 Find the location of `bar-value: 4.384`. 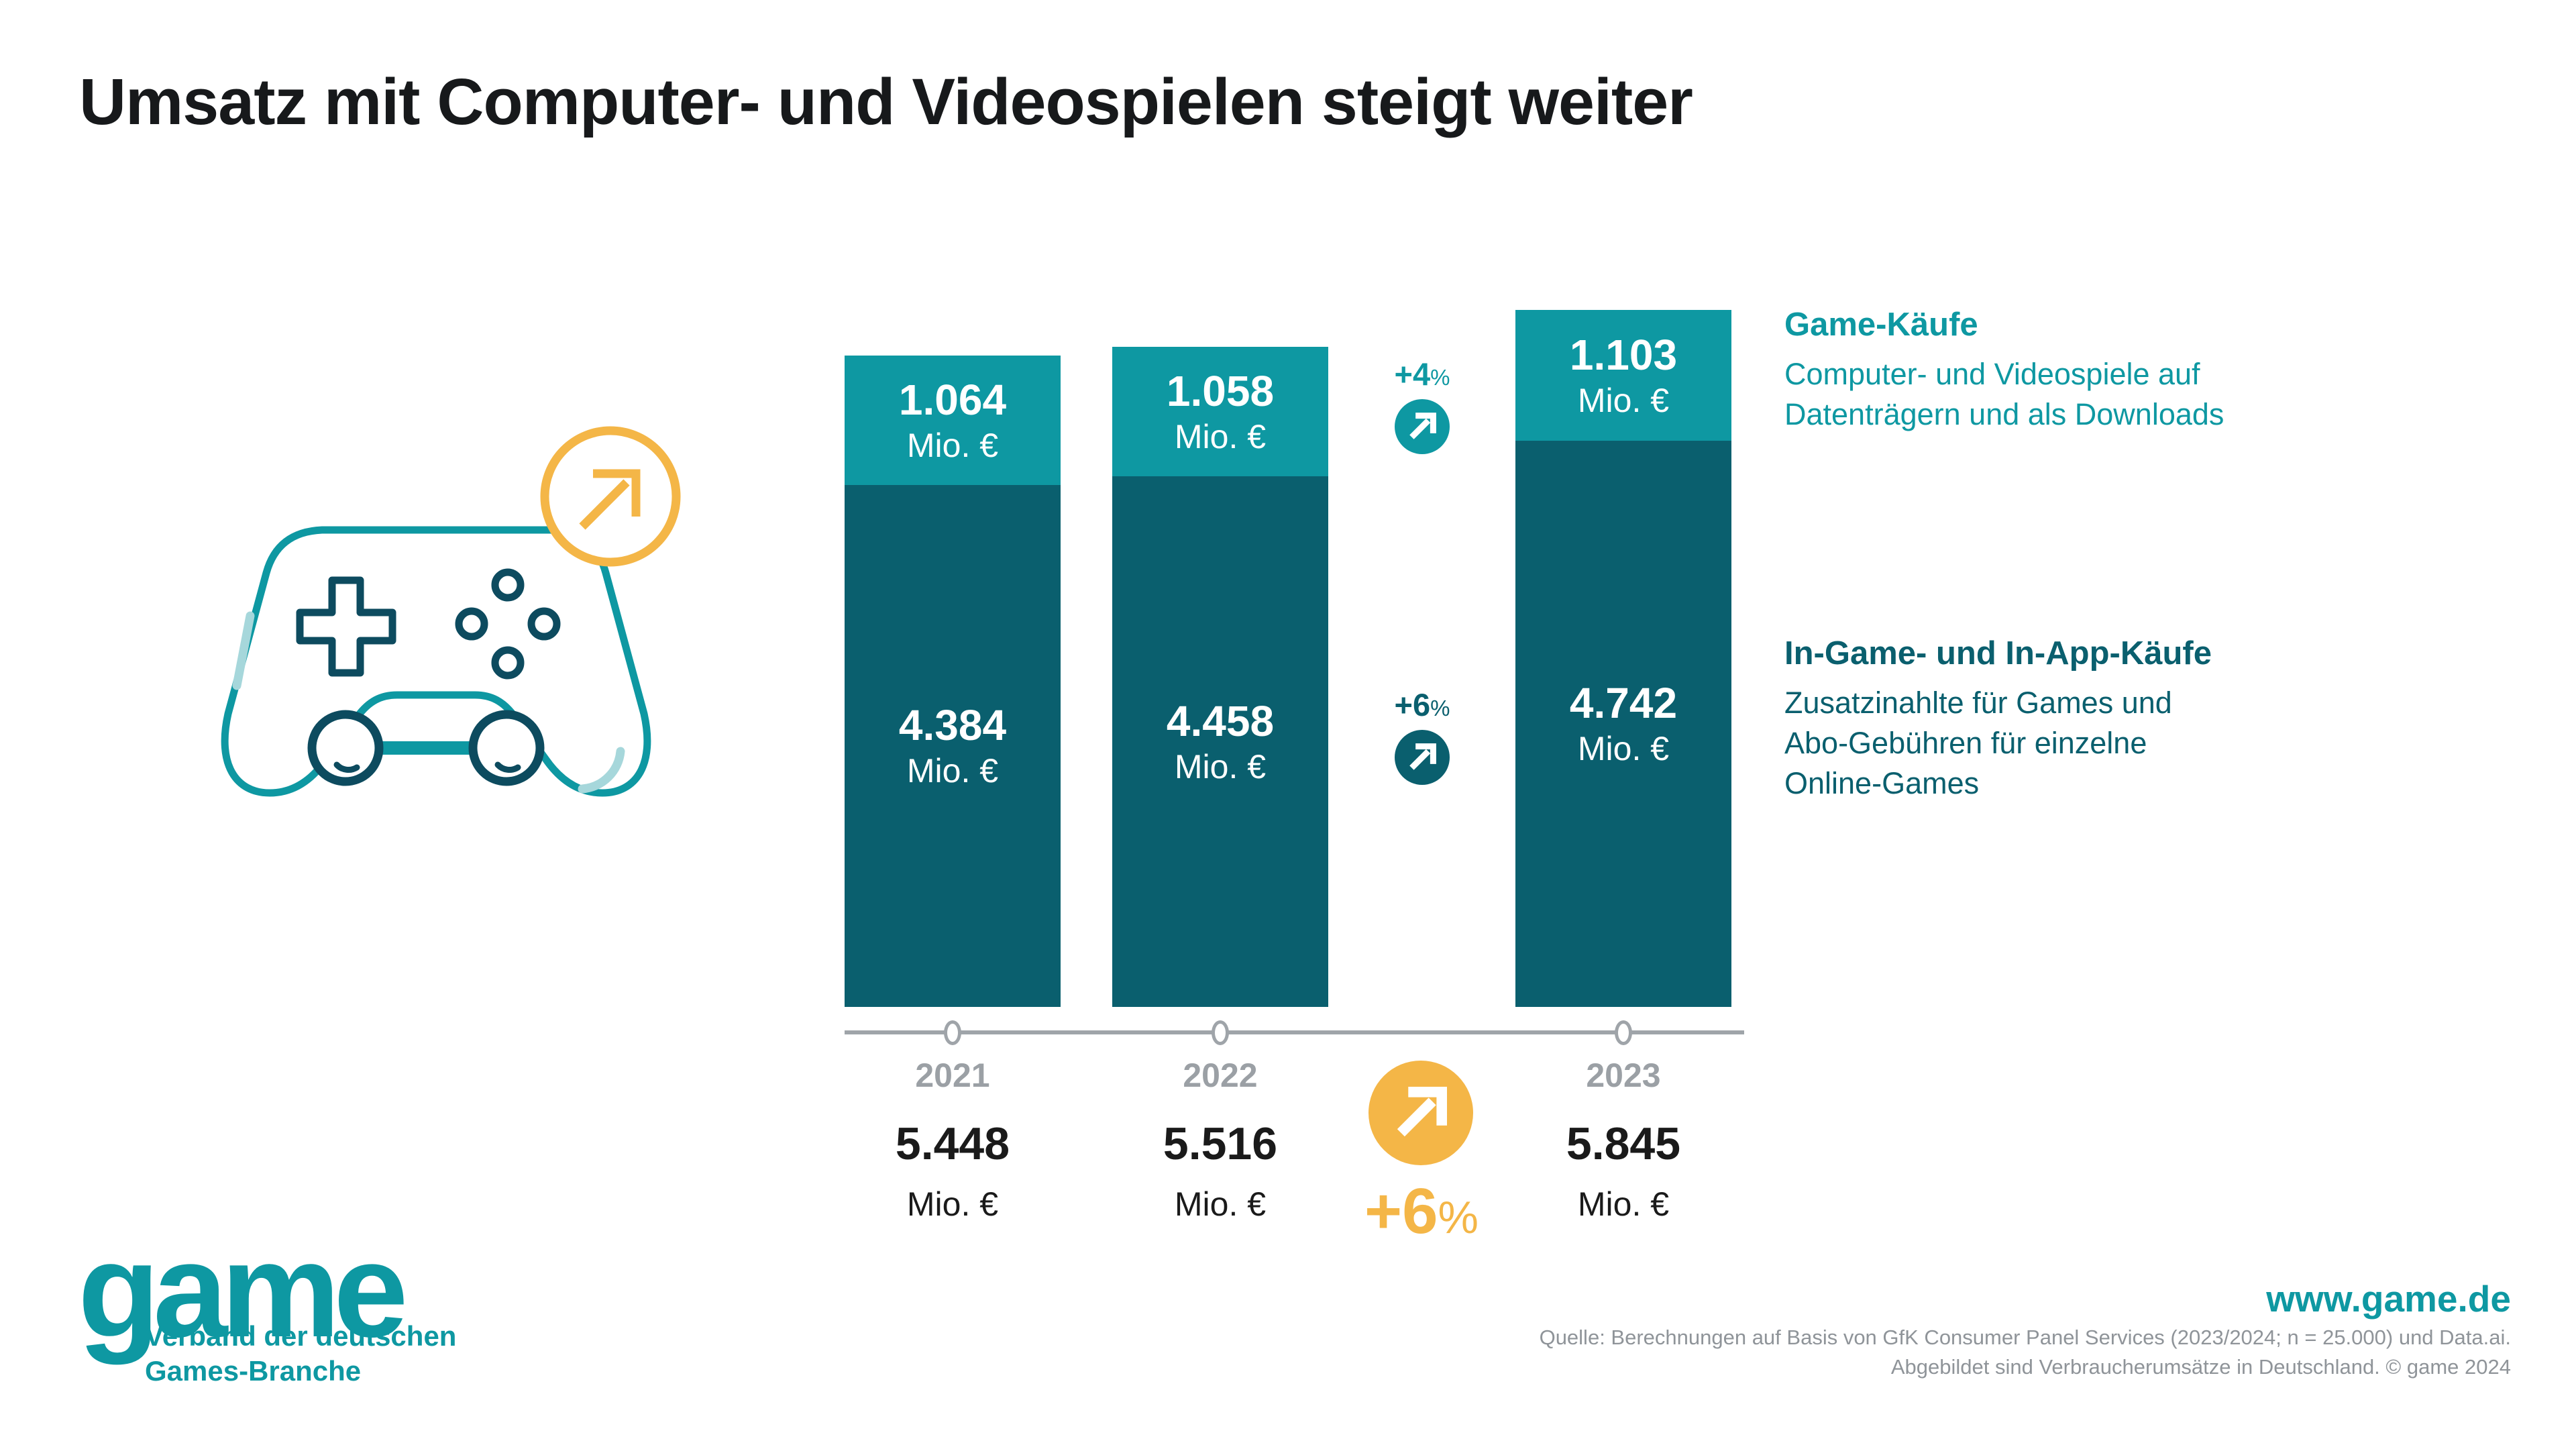

bar-value: 4.384 is located at coordinates (952, 725).